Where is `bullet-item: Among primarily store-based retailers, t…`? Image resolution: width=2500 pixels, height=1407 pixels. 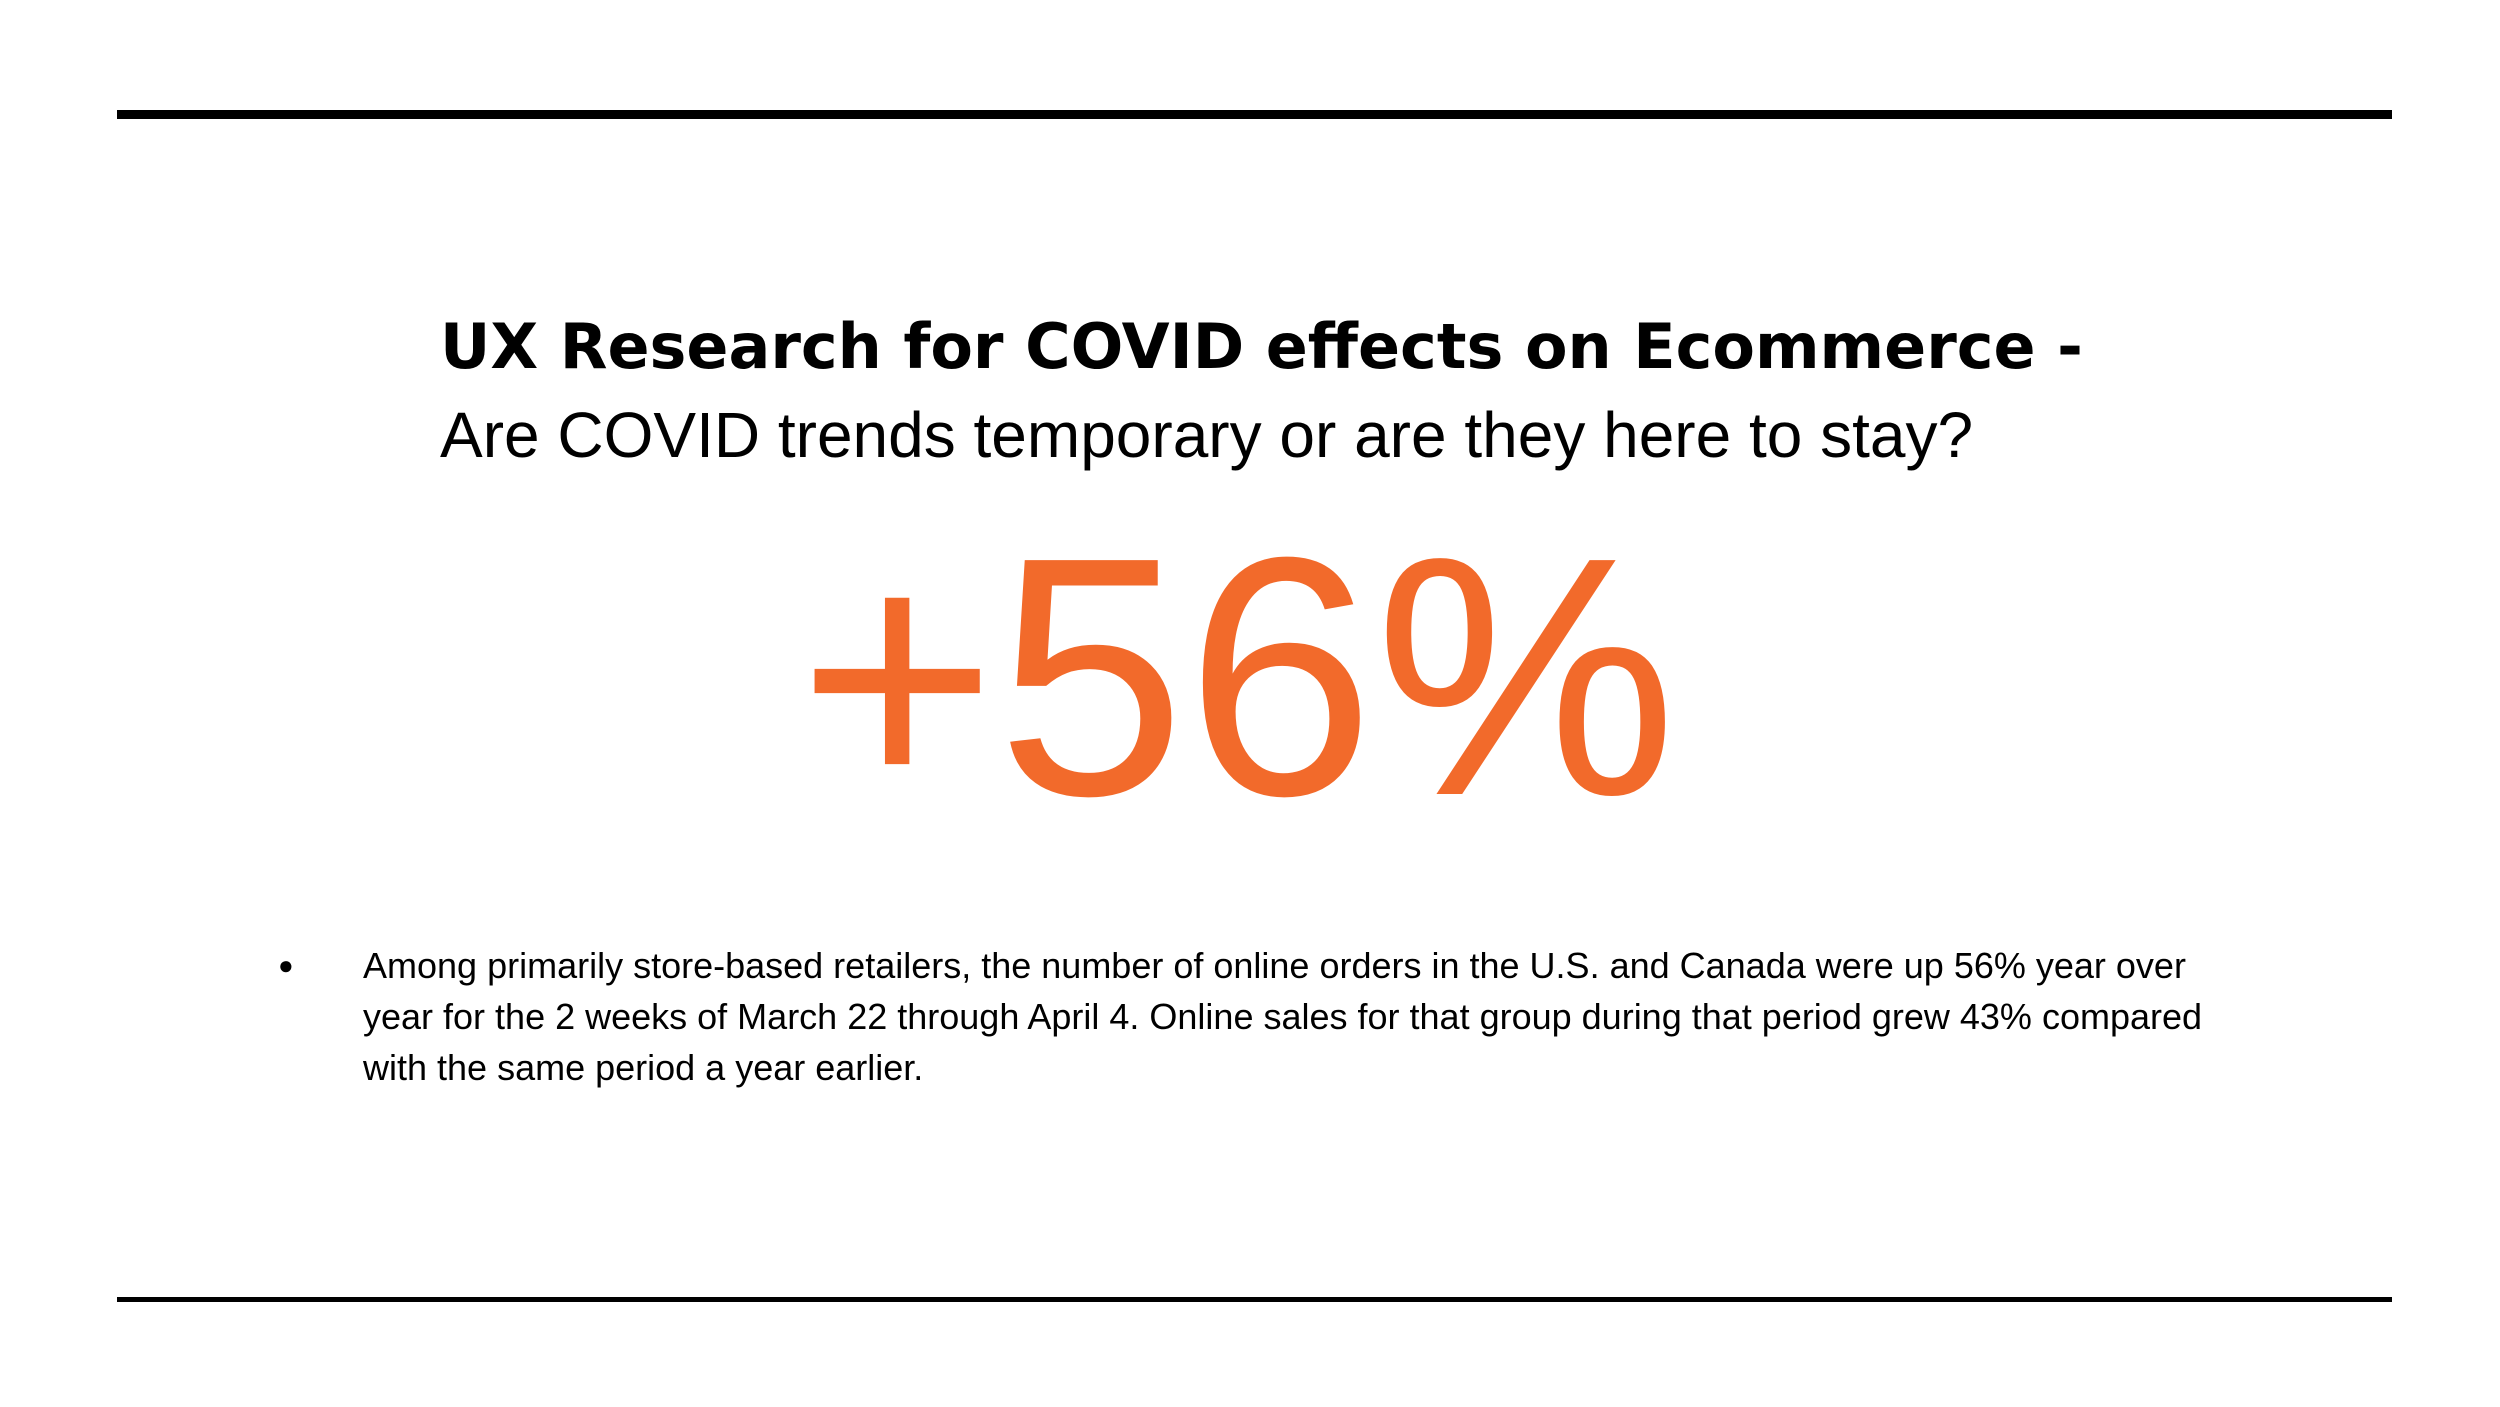
bullet-item: Among primarily store-based retailers, t… is located at coordinates (1263, 1016).